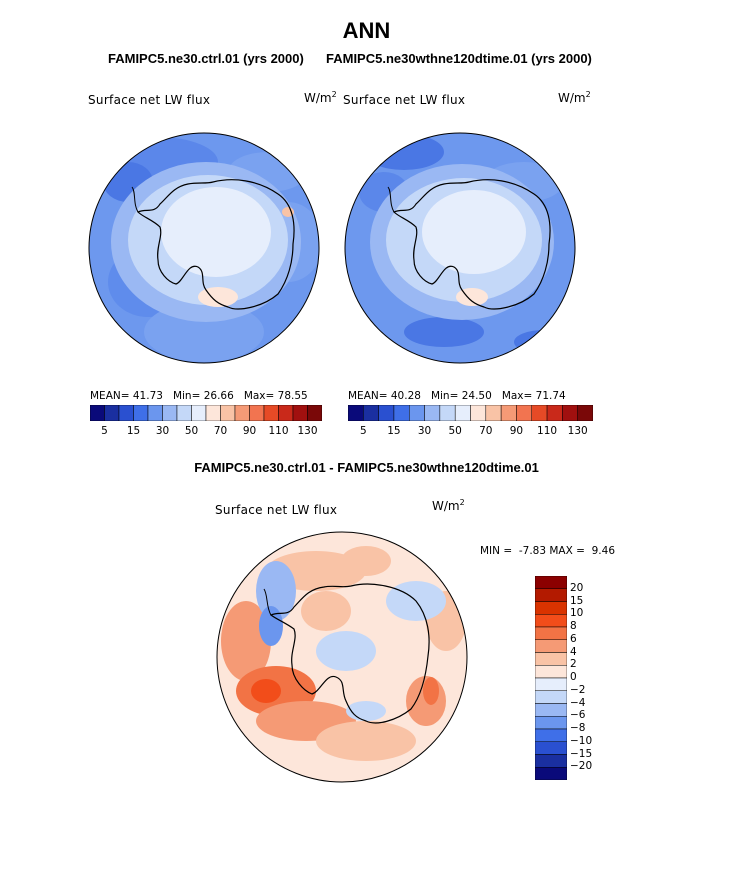  I want to click on diff-min: -7.83, so click(532, 551).